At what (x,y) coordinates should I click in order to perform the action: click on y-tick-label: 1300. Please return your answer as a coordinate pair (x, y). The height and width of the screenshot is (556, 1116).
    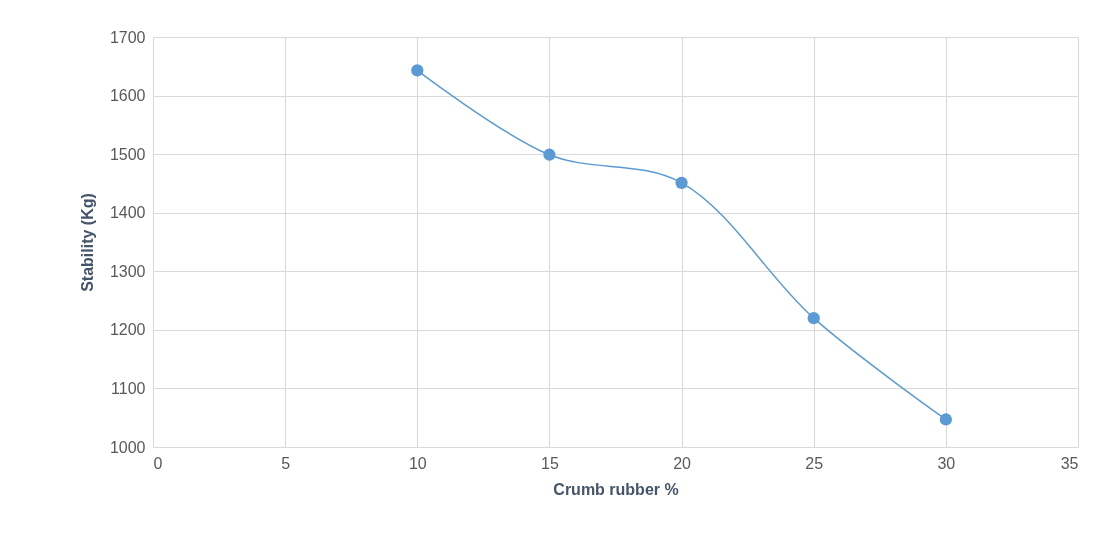
    Looking at the image, I should click on (127, 271).